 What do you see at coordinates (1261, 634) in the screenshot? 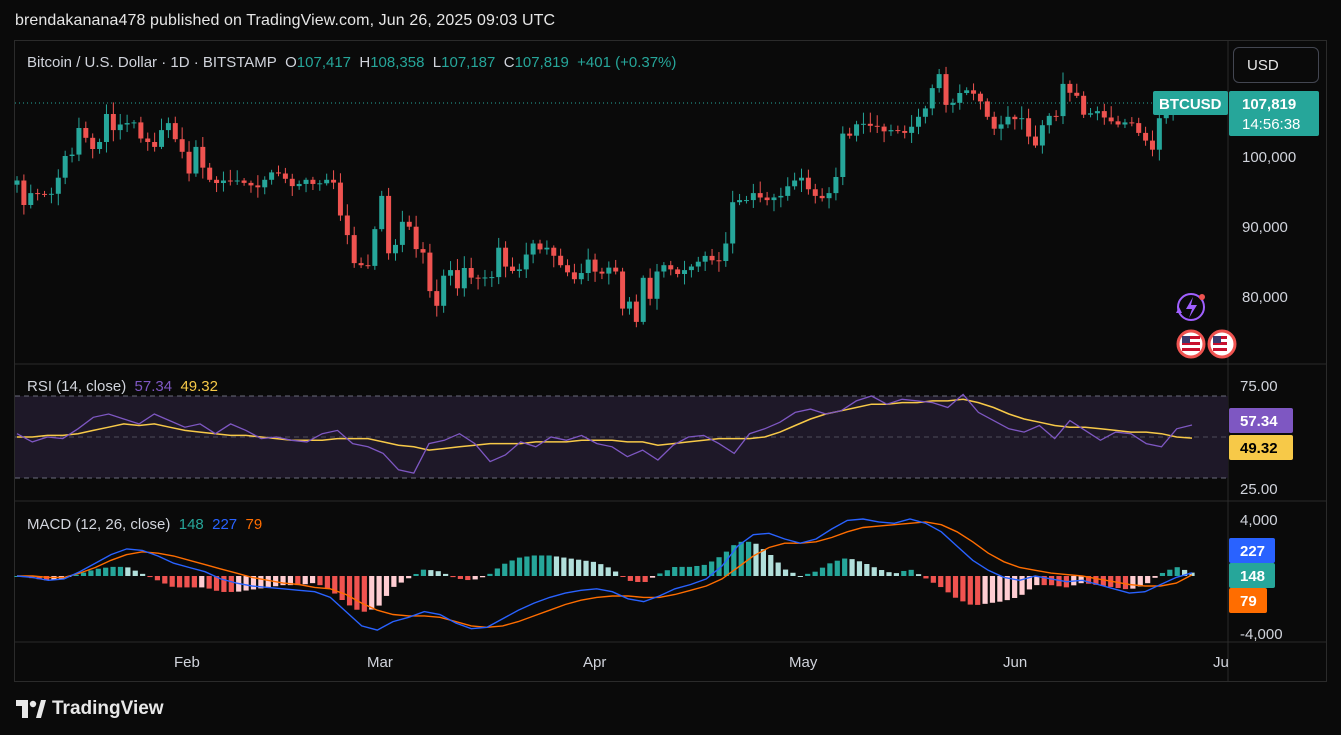
I see `macd-tick-label: -4,000` at bounding box center [1261, 634].